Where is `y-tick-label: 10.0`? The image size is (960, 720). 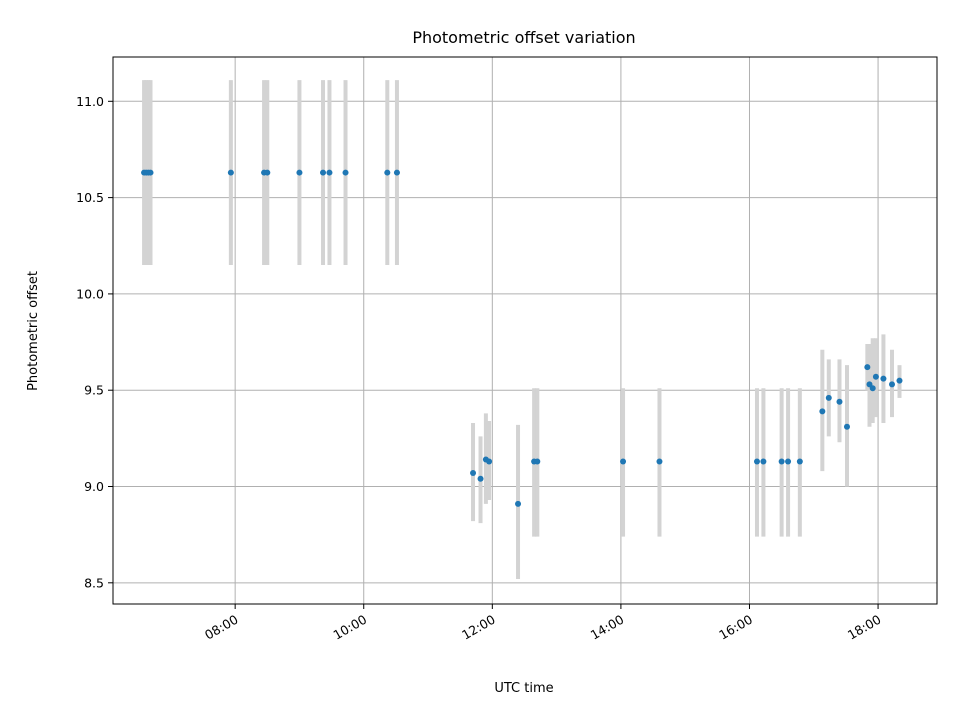
y-tick-label: 10.0 is located at coordinates (90, 293).